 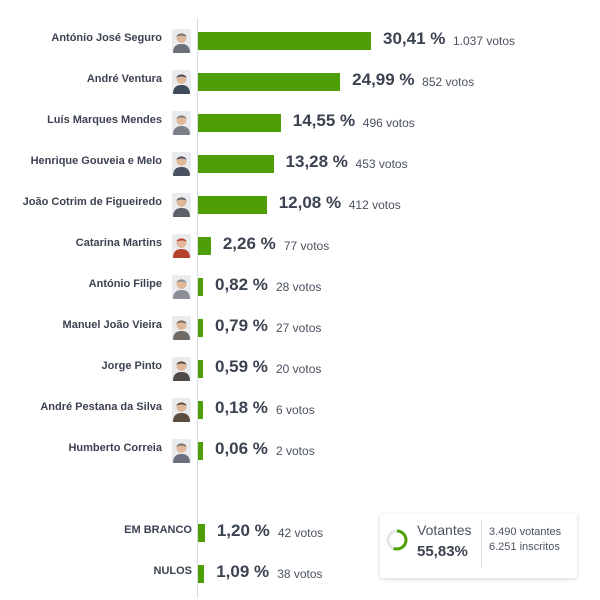 What do you see at coordinates (158, 530) in the screenshot?
I see `category-label: EM BRANCO` at bounding box center [158, 530].